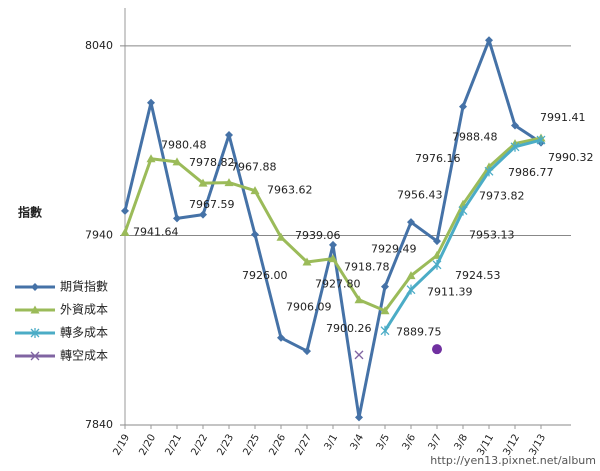  I want to click on data-label: 7953.13, so click(492, 235).